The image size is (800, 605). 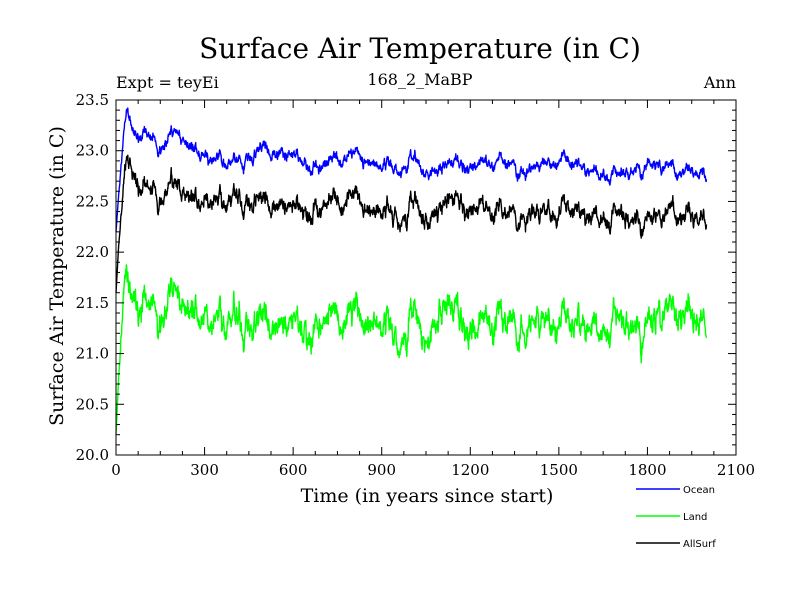 I want to click on x-tick-label: 1800, so click(x=647, y=470).